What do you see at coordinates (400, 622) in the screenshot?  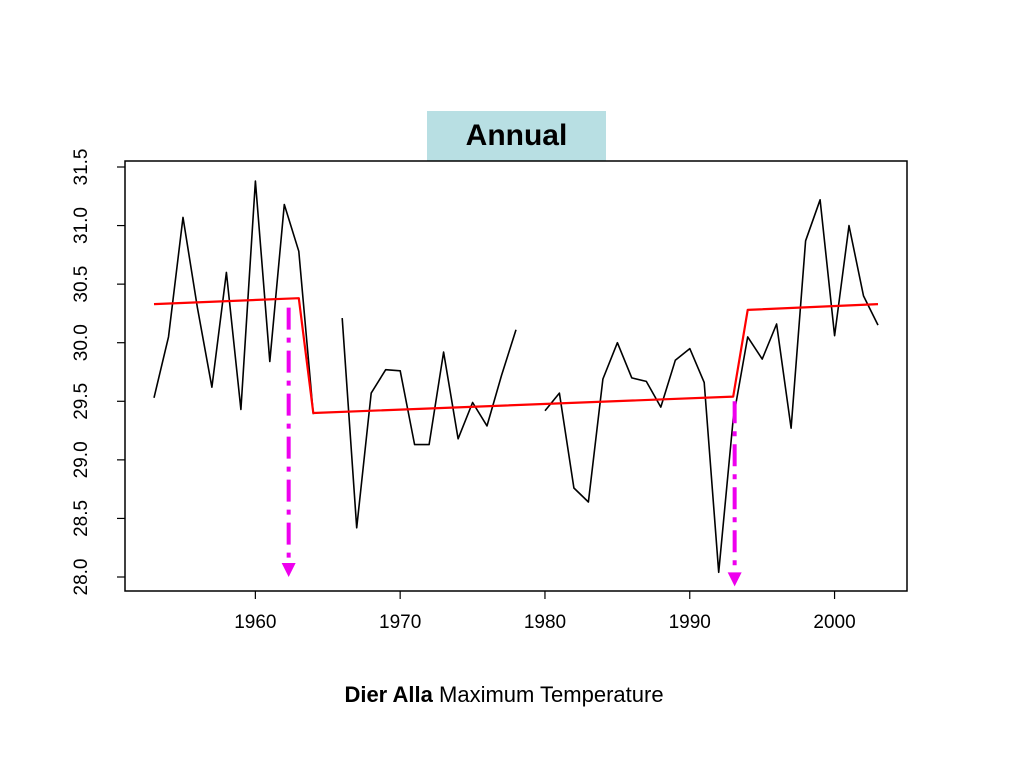 I see `x-tick-label: 1970` at bounding box center [400, 622].